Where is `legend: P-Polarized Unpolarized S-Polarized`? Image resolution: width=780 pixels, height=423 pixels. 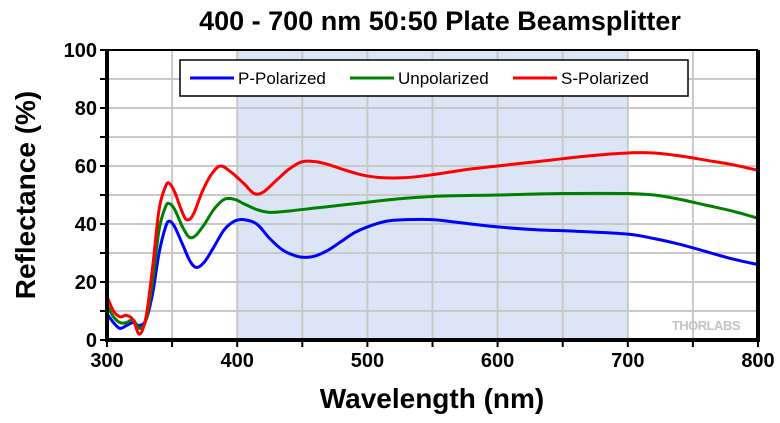 legend: P-Polarized Unpolarized S-Polarized is located at coordinates (434, 78).